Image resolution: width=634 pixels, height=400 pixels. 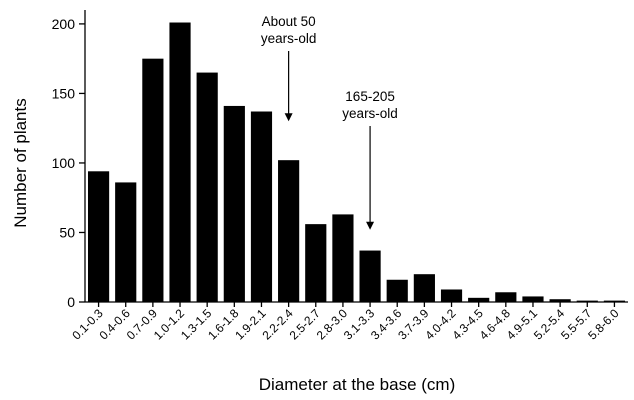 What do you see at coordinates (207, 187) in the screenshot?
I see `bar-1.3-1.5` at bounding box center [207, 187].